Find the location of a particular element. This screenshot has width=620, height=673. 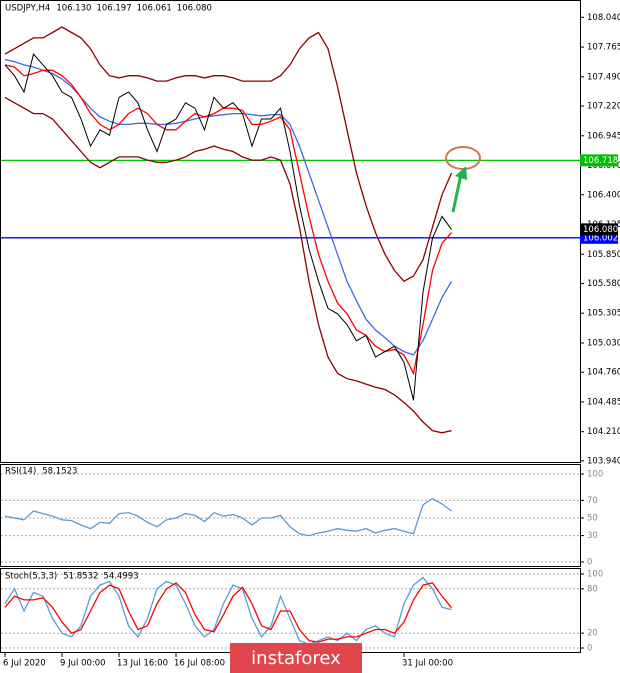

x-tick-label: 16 Jul 08:00 is located at coordinates (199, 664).